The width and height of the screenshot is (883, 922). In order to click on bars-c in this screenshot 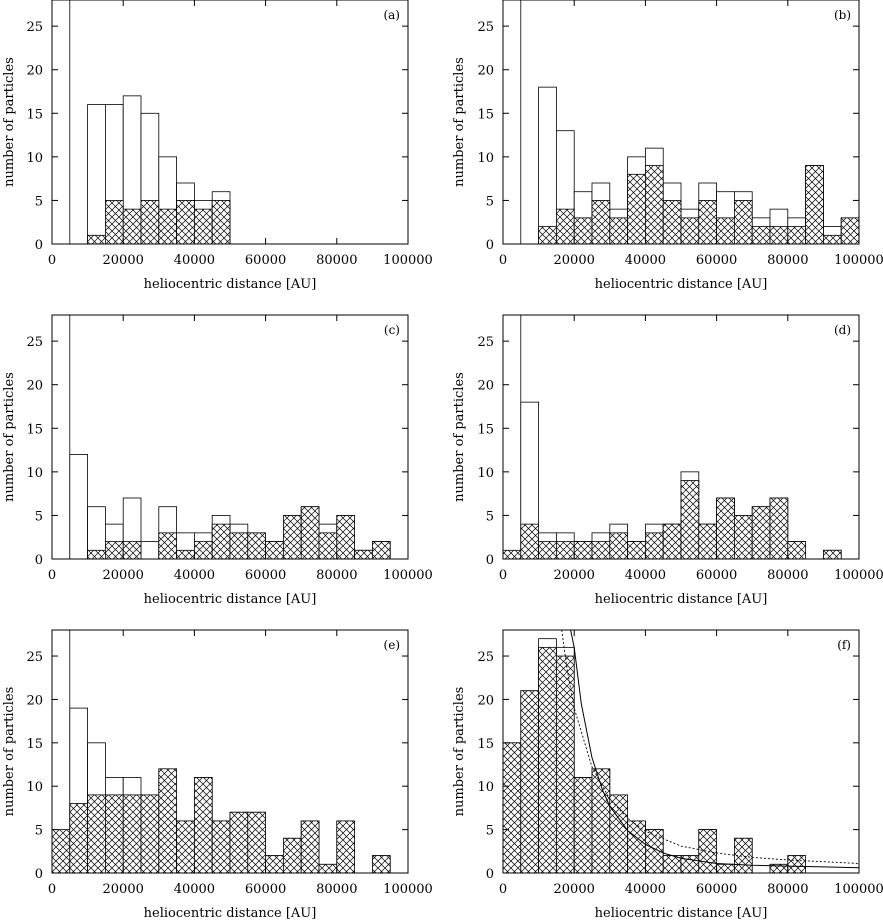, I will do `click(221, 437)`.